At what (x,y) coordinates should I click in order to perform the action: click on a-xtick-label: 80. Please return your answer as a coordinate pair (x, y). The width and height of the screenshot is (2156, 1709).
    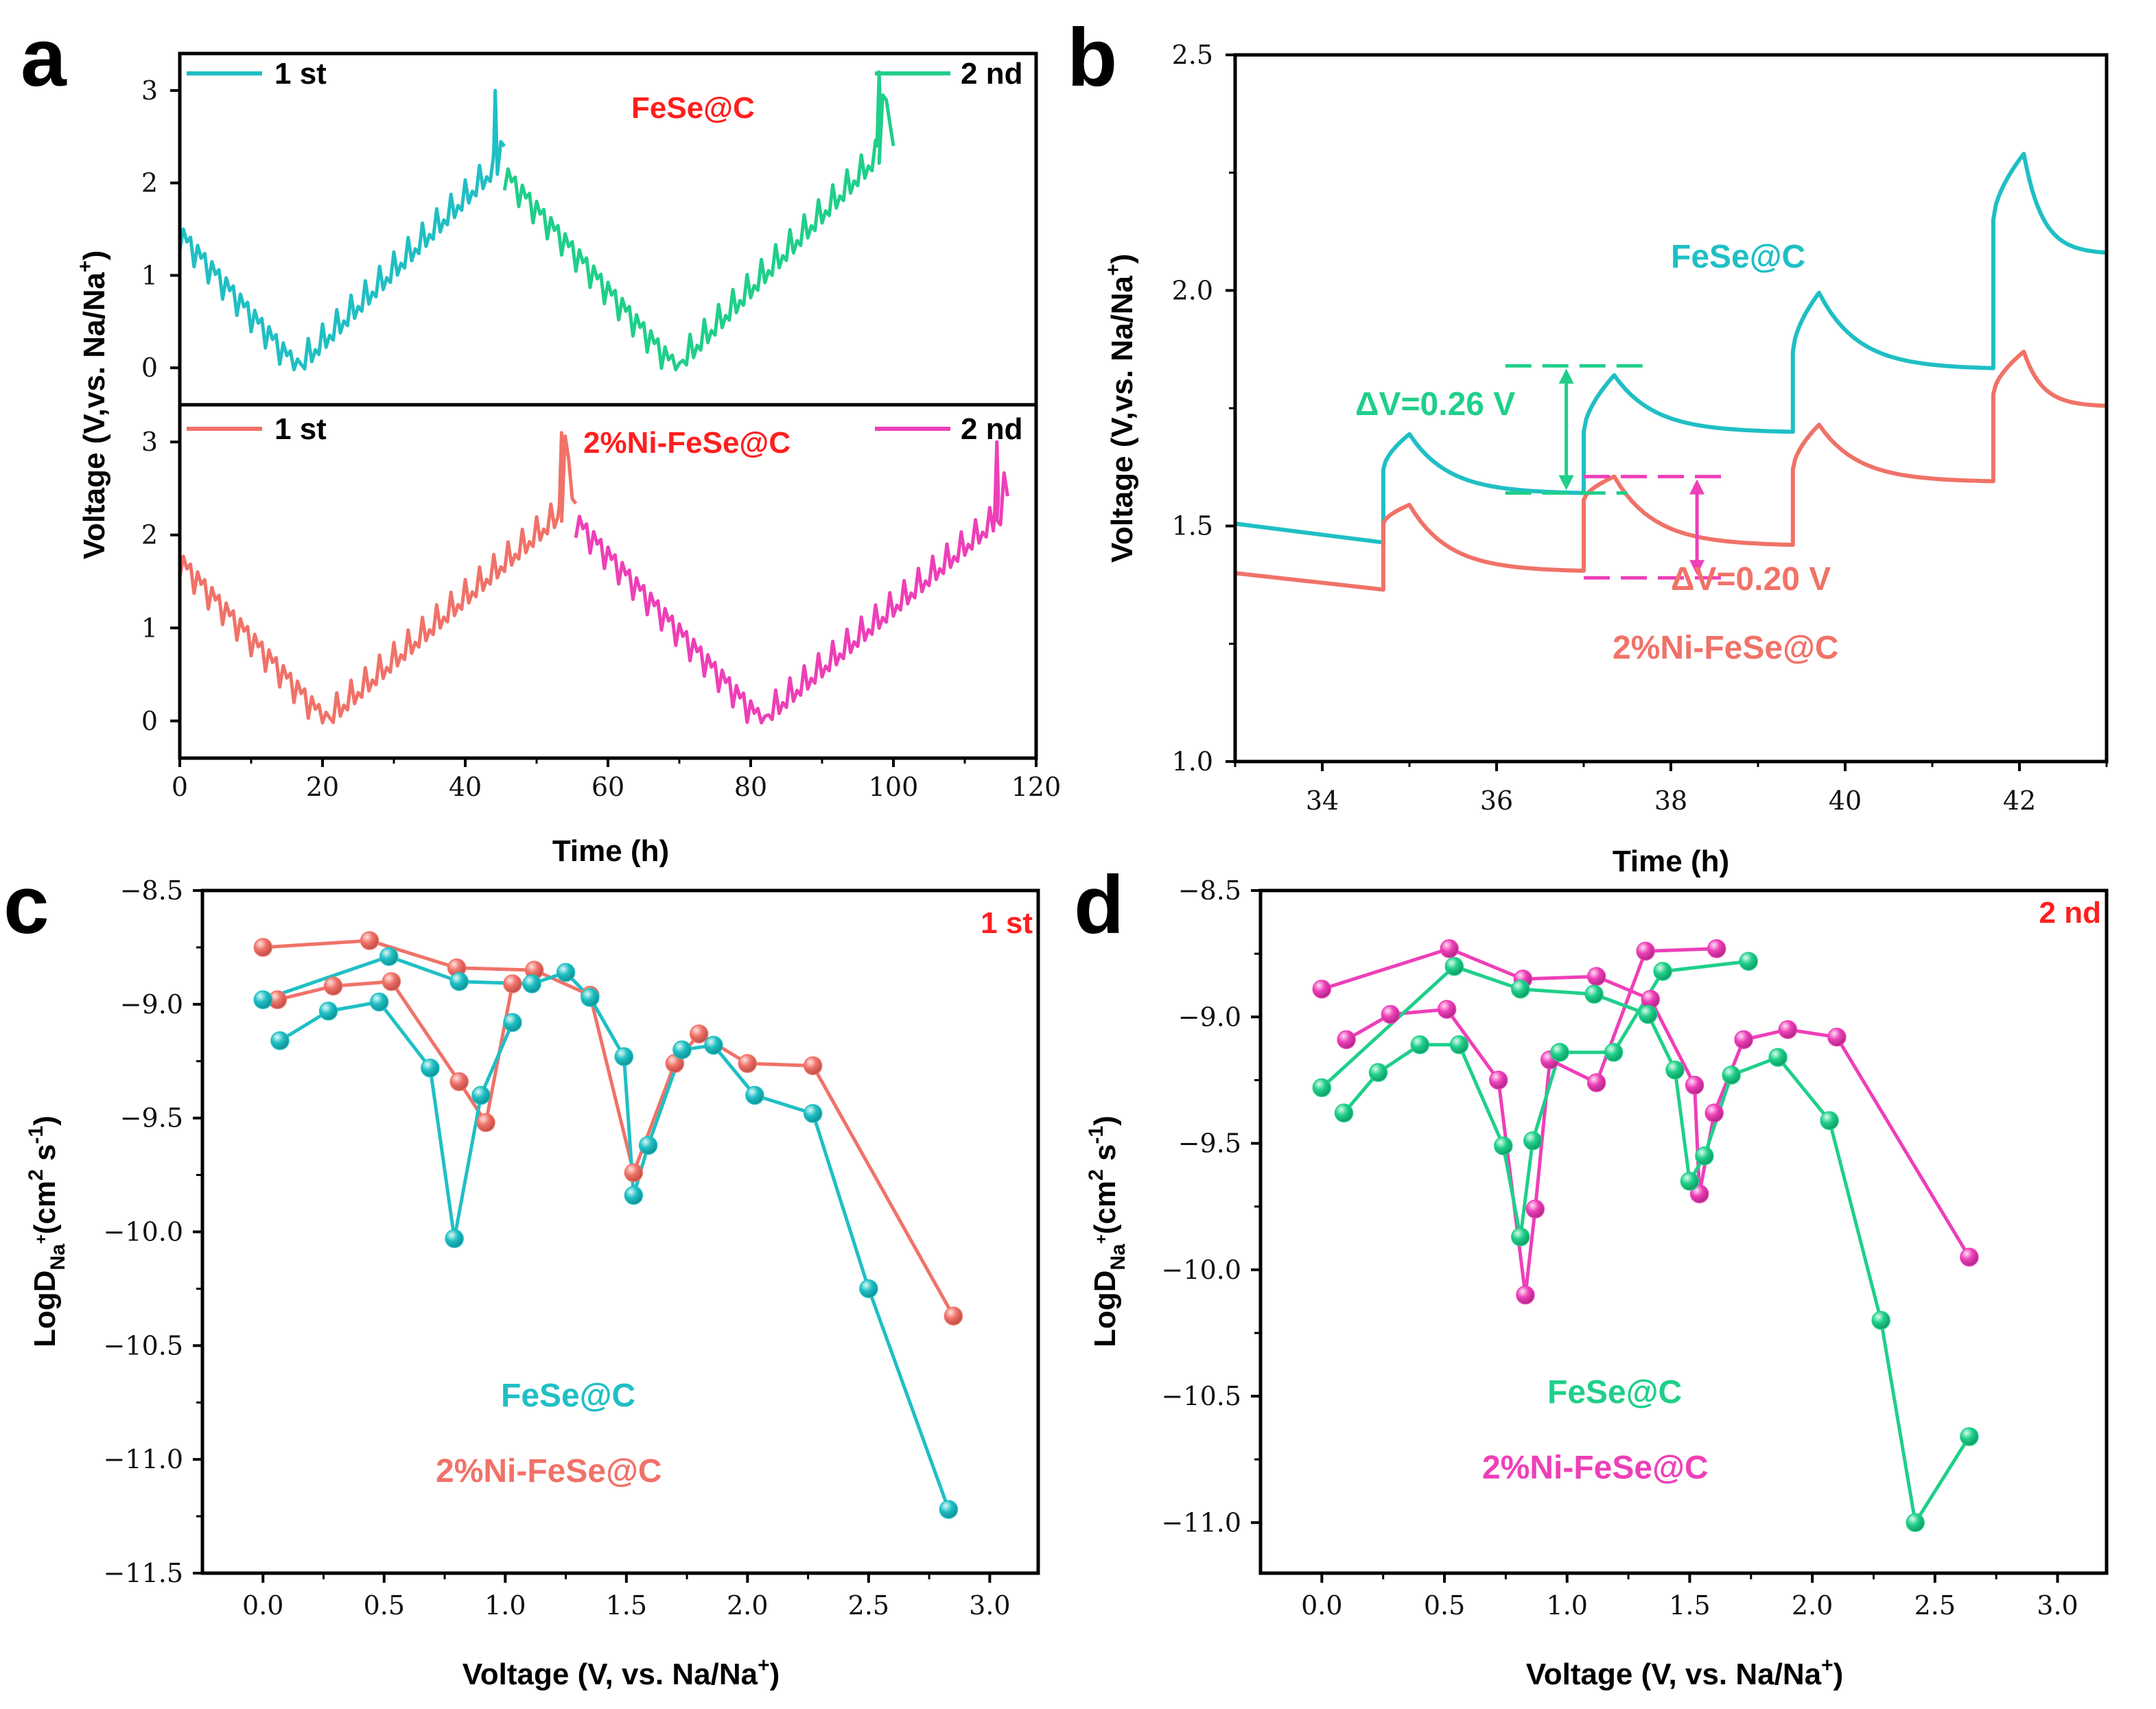
    Looking at the image, I should click on (750, 787).